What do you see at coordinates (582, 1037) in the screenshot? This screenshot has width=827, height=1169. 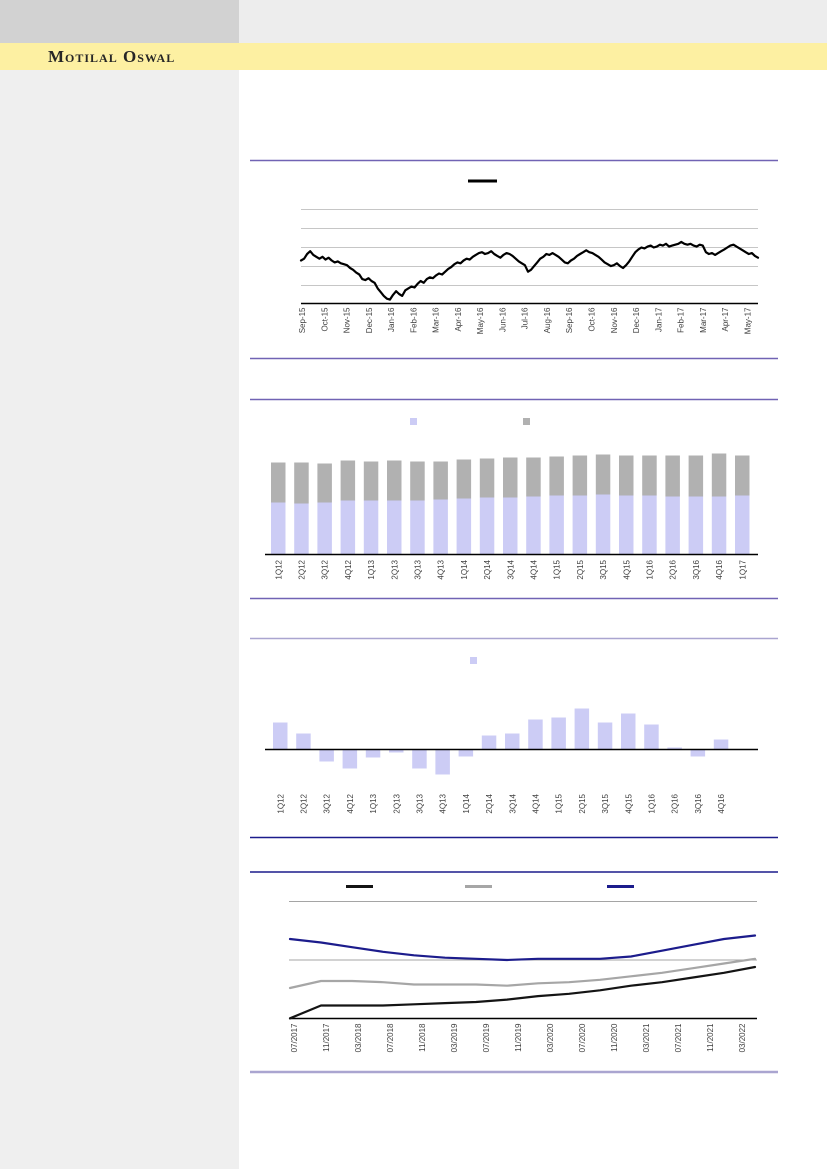 I see `x-tick-label: 07/2020` at bounding box center [582, 1037].